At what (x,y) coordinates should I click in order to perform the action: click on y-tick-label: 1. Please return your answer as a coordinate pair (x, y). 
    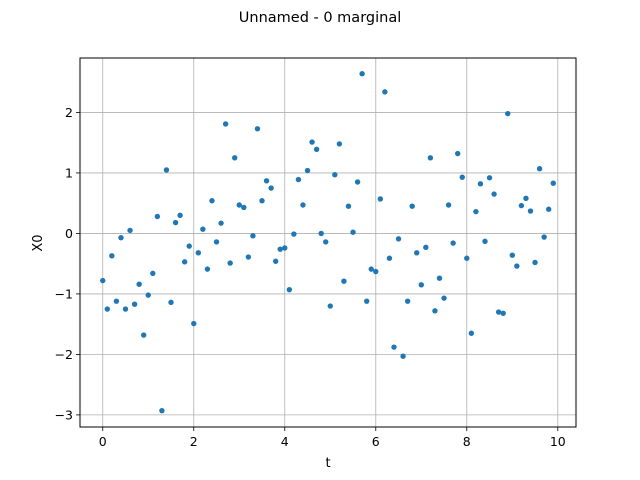
    Looking at the image, I should click on (69, 172).